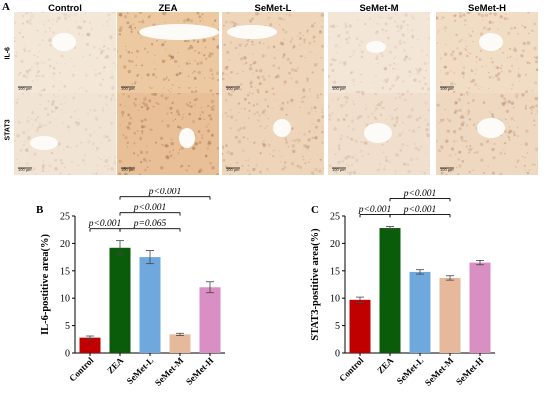  What do you see at coordinates (8, 53) in the screenshot?
I see `row-label-il-6: IL-6` at bounding box center [8, 53].